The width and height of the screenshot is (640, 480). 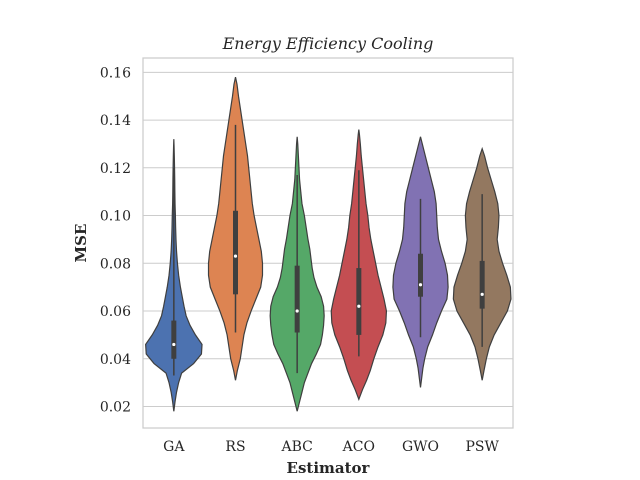 I want to click on y-tick-label: 0.16, so click(x=115, y=73).